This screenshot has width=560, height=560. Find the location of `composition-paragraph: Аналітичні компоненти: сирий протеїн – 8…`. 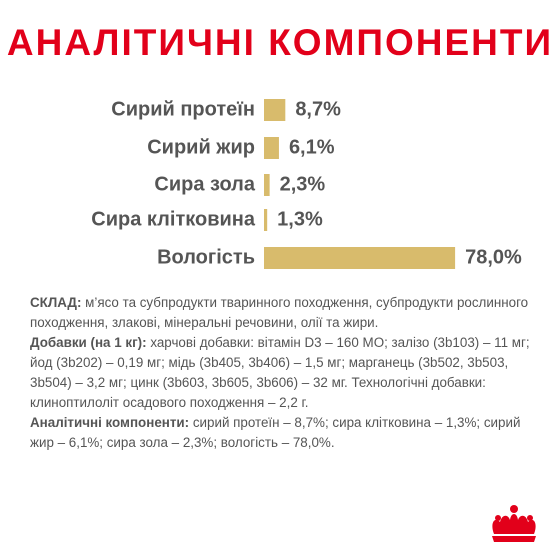

composition-paragraph: Аналітичні компоненти: сирий протеїн – 8… is located at coordinates (282, 433).